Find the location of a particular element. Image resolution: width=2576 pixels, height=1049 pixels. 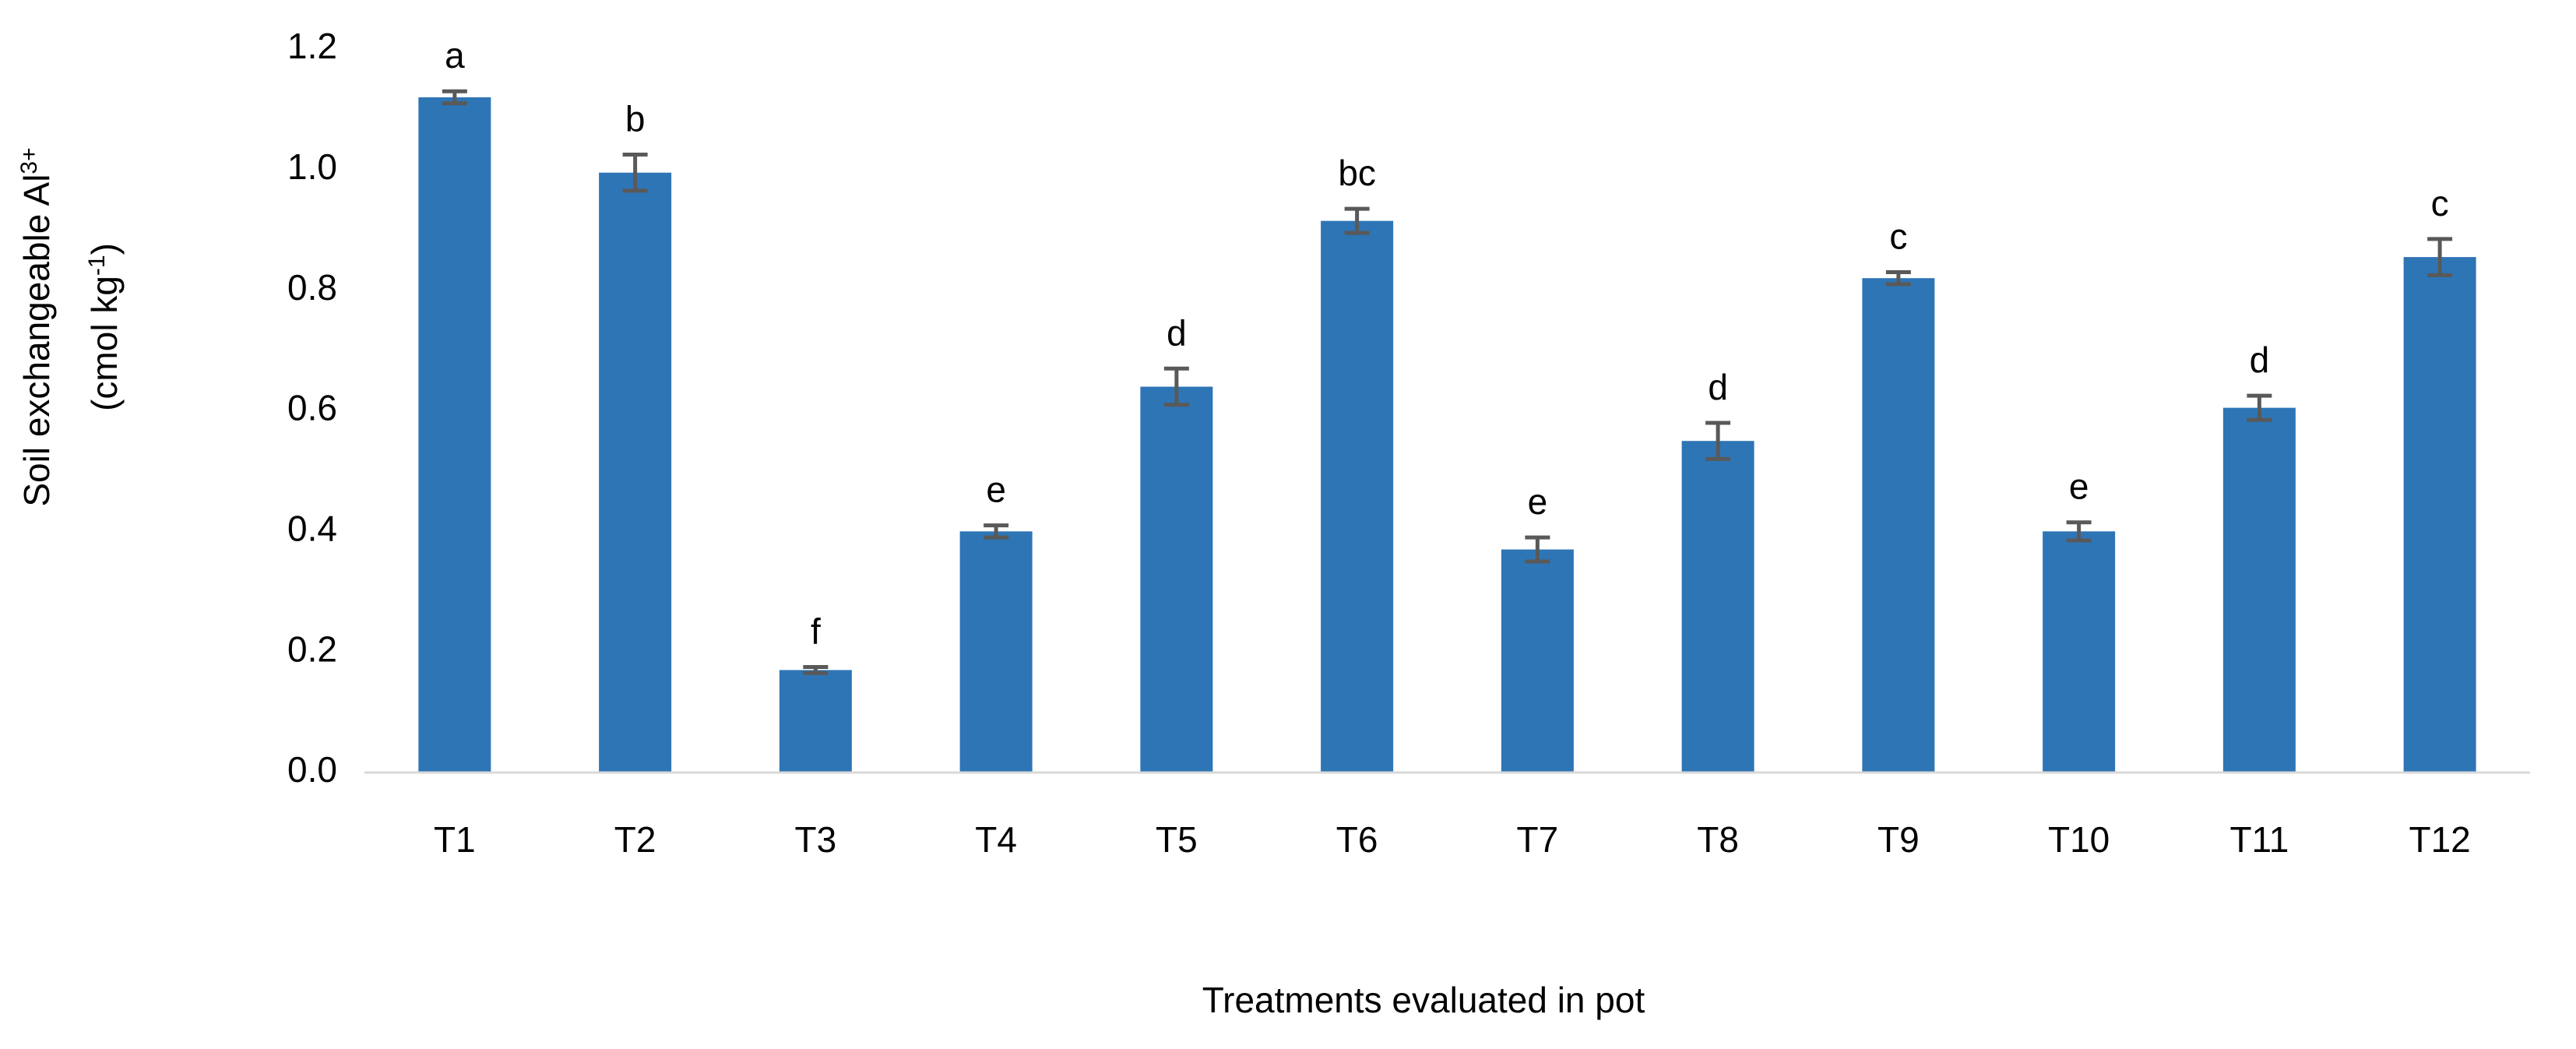

x-tick-label: T4 is located at coordinates (996, 840).